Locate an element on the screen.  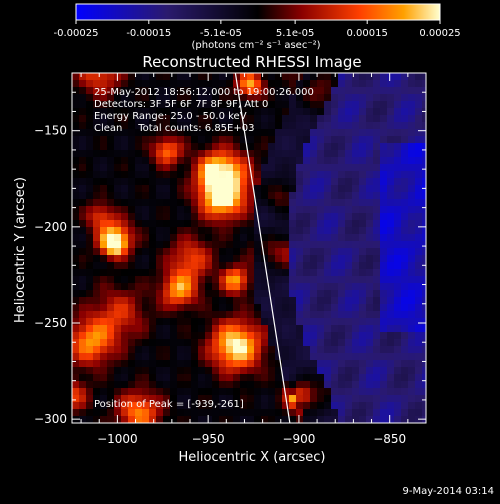
colorbar-label: (photons cm⁻² s⁻¹ asec⁻²) is located at coordinates (255, 45).